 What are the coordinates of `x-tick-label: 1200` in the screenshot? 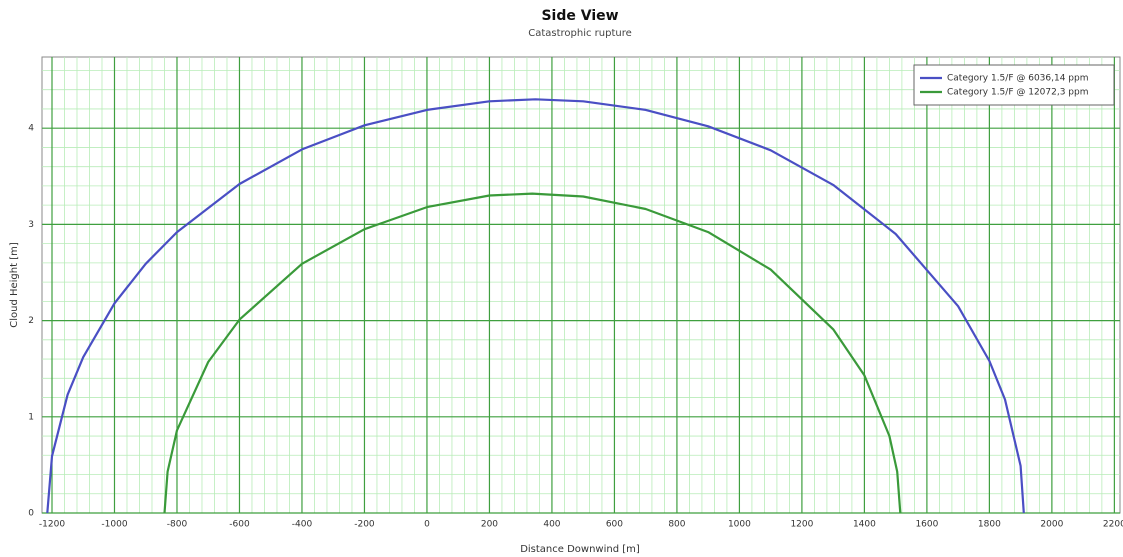 It's located at (801, 525).